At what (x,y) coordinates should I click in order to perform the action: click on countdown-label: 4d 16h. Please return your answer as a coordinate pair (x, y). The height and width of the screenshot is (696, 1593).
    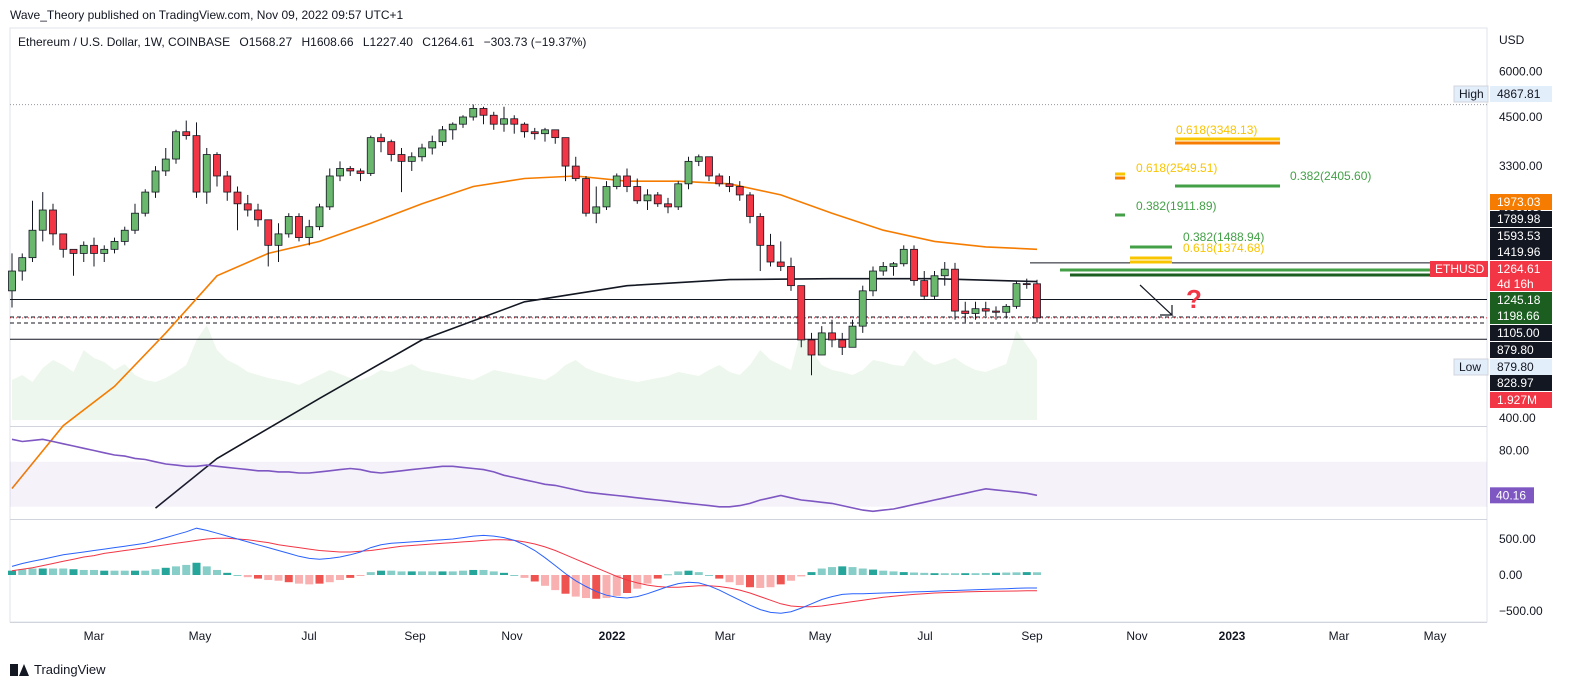
    Looking at the image, I should click on (1515, 284).